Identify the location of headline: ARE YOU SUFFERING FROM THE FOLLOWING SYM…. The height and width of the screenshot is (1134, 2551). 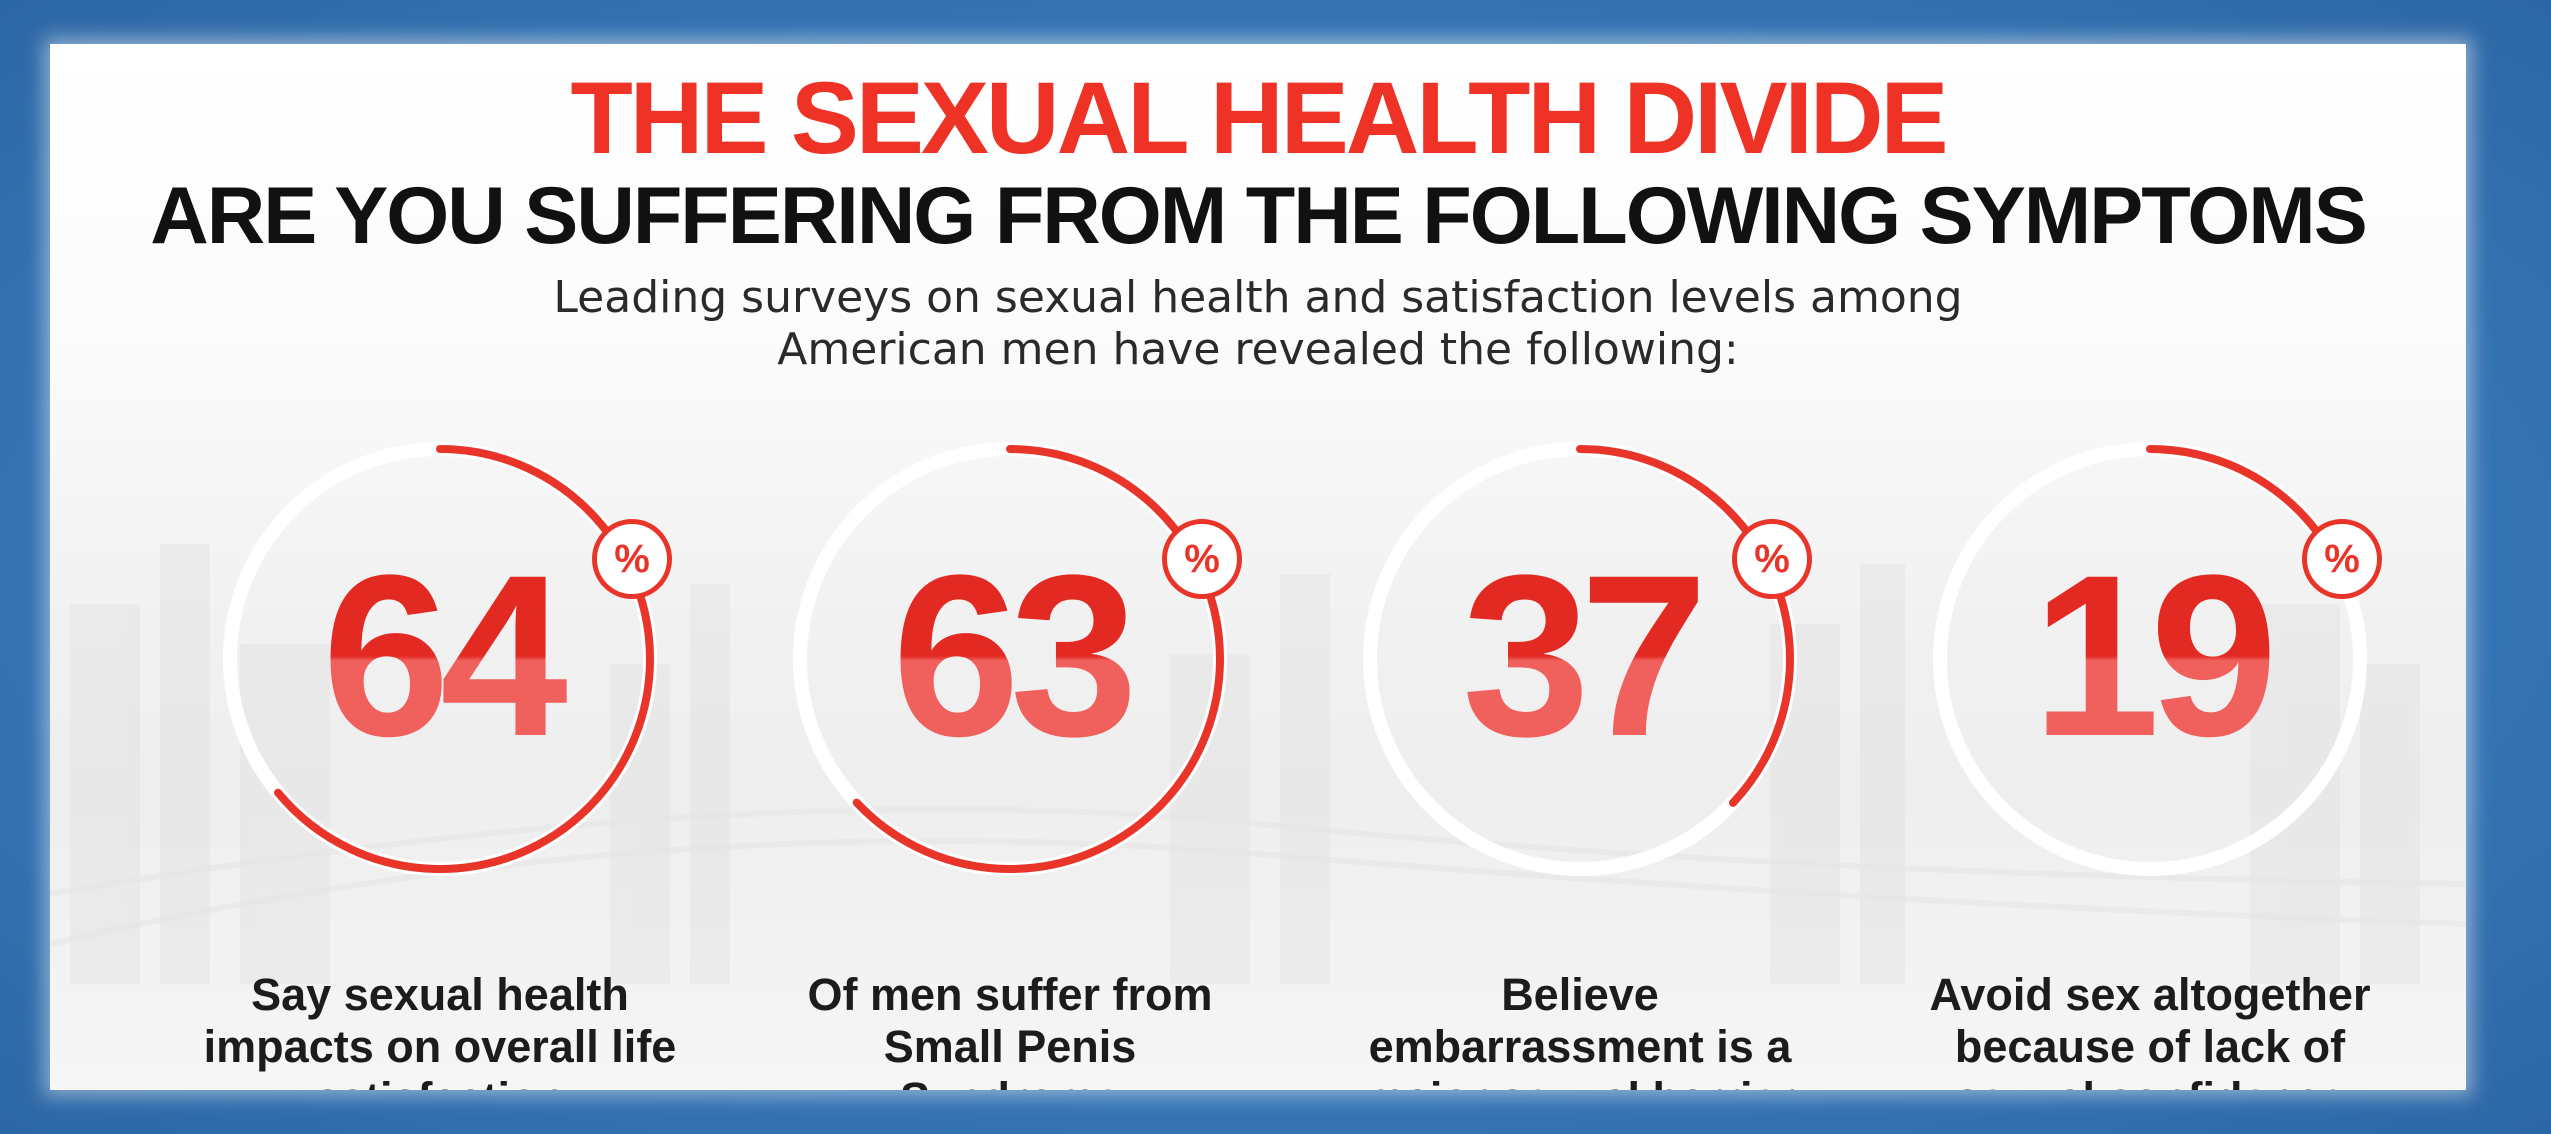
(1259, 216).